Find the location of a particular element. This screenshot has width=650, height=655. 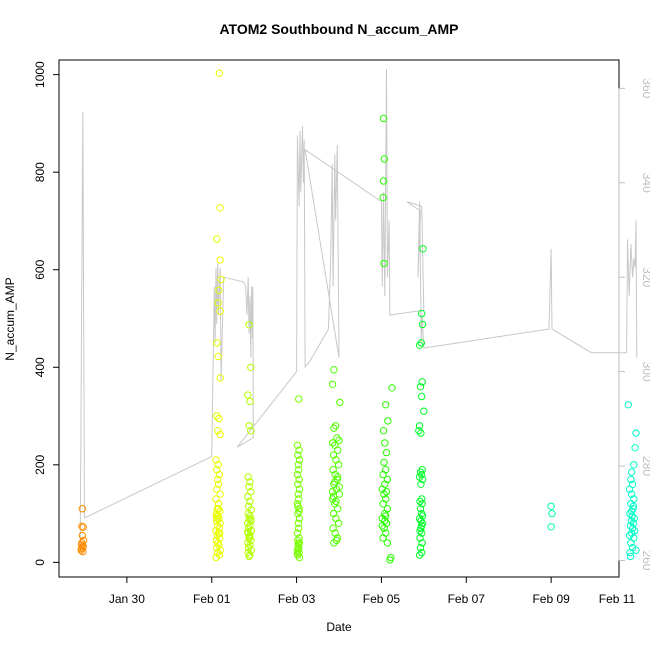

y-tick-label: 400 is located at coordinates (40, 367).